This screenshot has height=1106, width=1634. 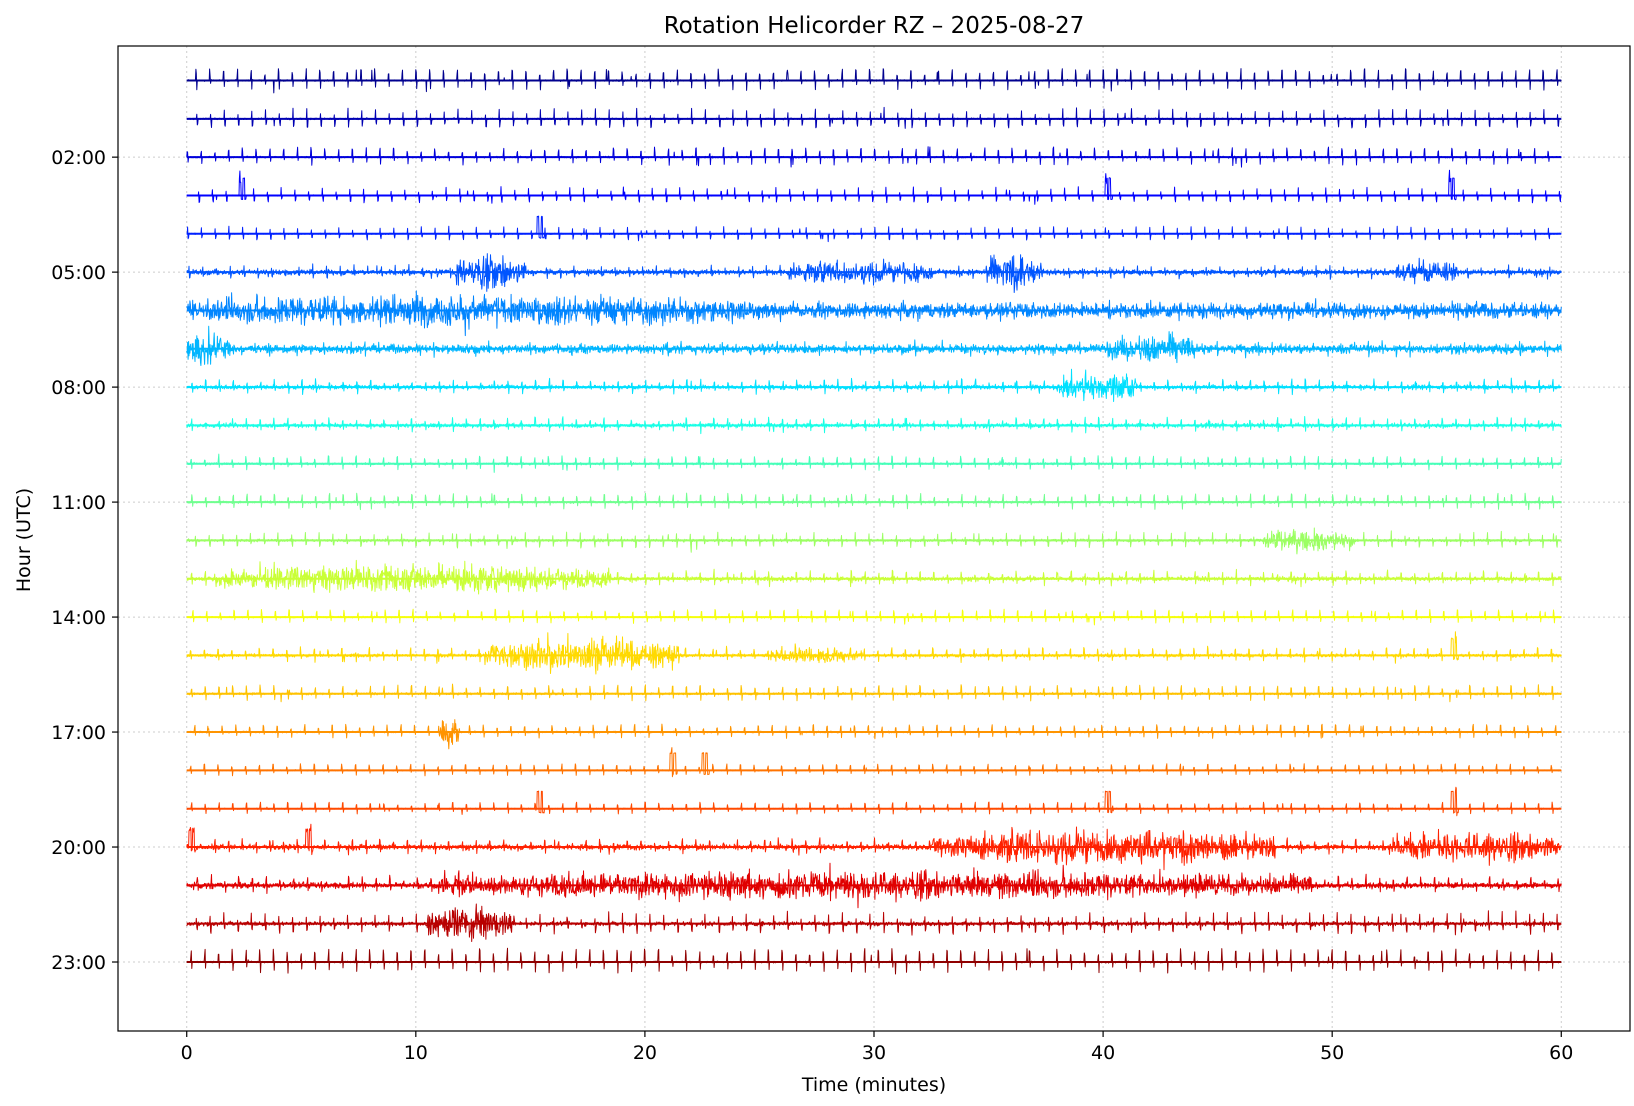 I want to click on y-tick-label: 17:00, so click(x=78, y=733).